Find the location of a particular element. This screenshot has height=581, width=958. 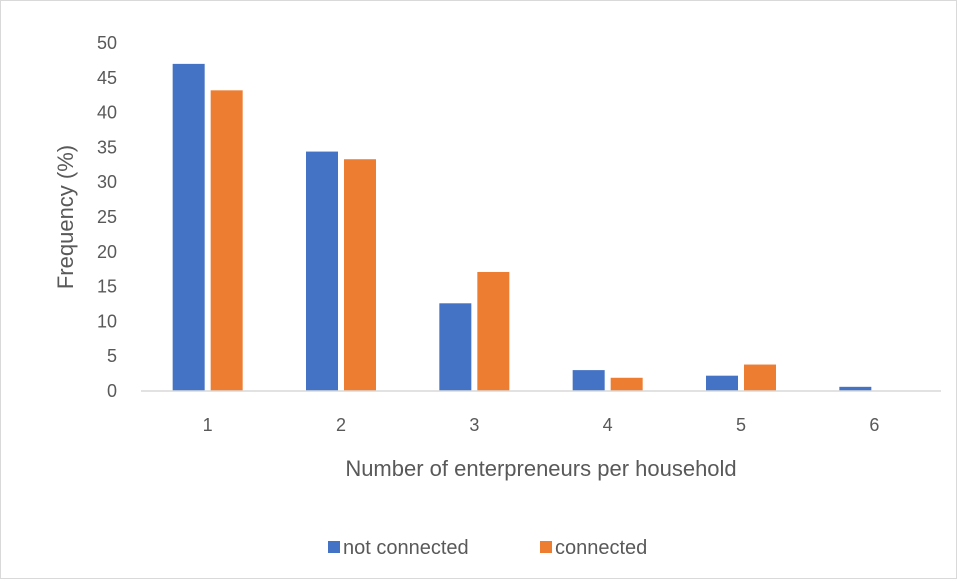

y-tick-label: 25 is located at coordinates (107, 217).